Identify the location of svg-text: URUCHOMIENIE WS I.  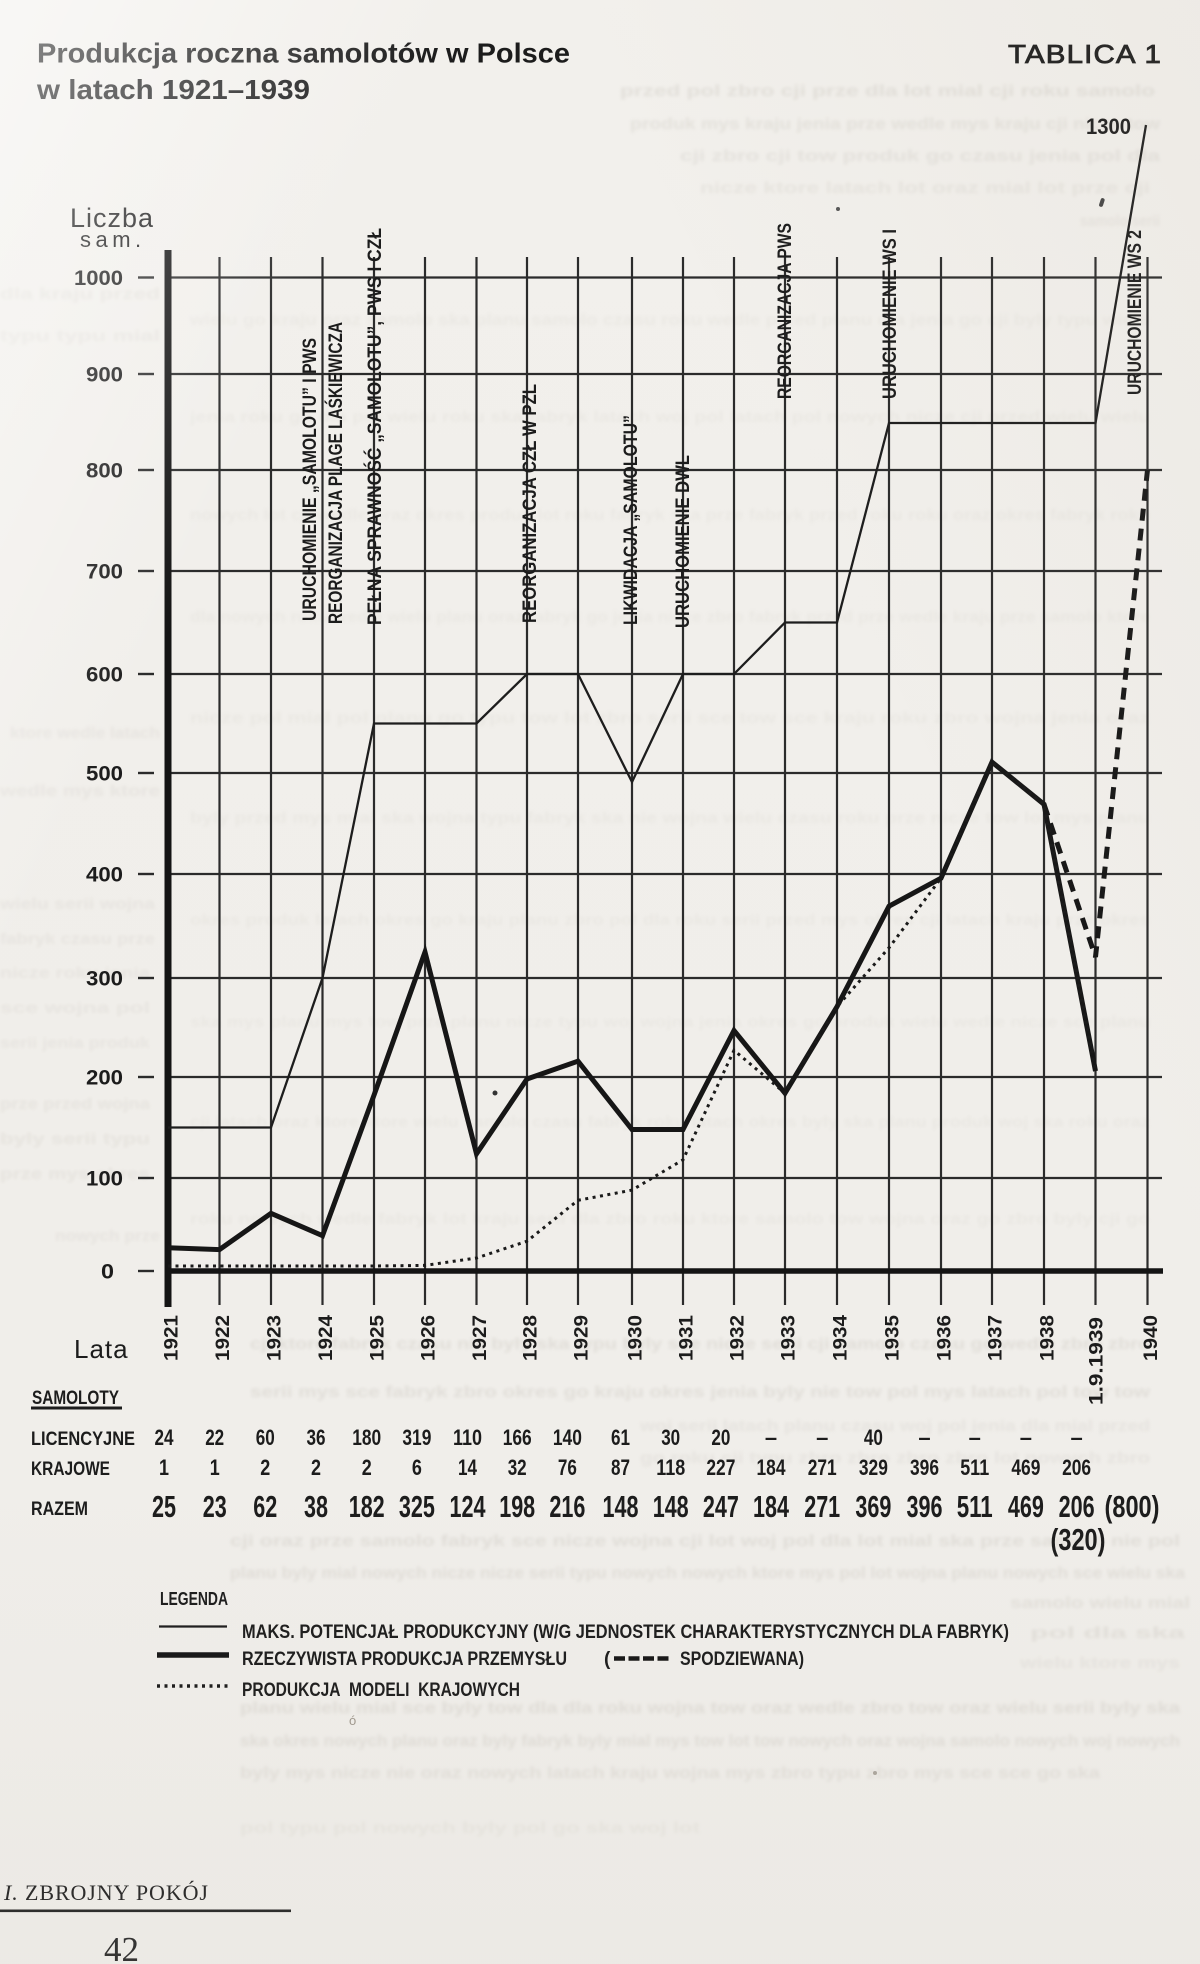
(890, 314).